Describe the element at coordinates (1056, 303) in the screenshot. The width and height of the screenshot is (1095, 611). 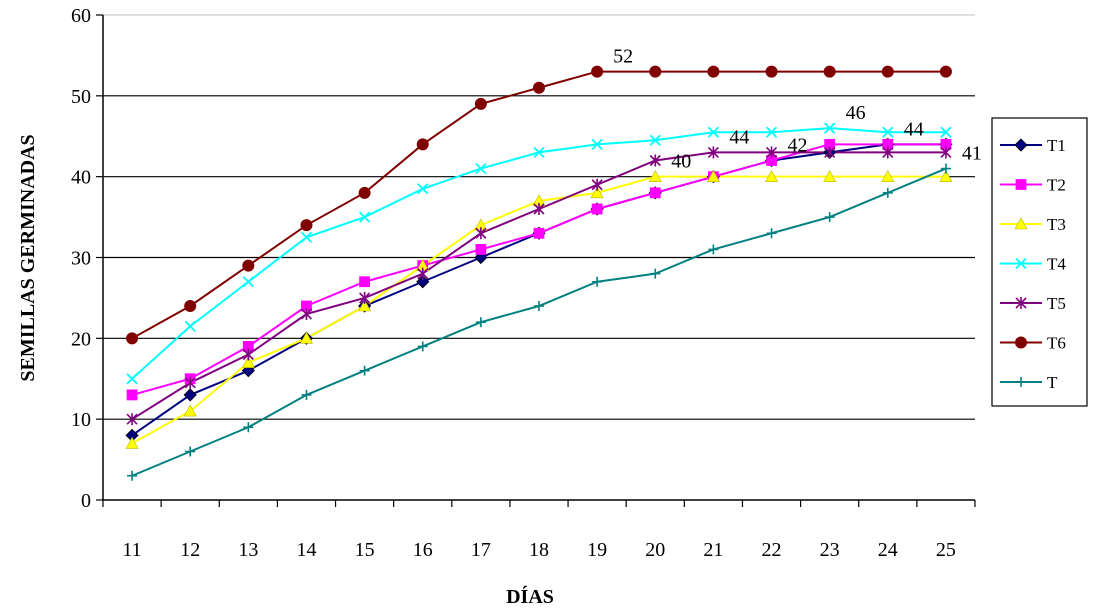
I see `legend-label: T5` at that location.